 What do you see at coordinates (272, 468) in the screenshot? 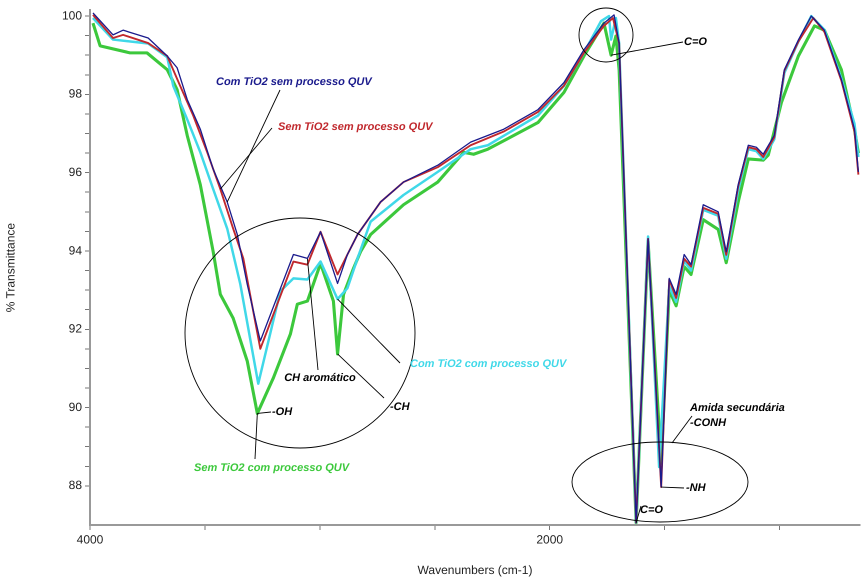
I see `text: Sem TiO2 com processo QUV` at bounding box center [272, 468].